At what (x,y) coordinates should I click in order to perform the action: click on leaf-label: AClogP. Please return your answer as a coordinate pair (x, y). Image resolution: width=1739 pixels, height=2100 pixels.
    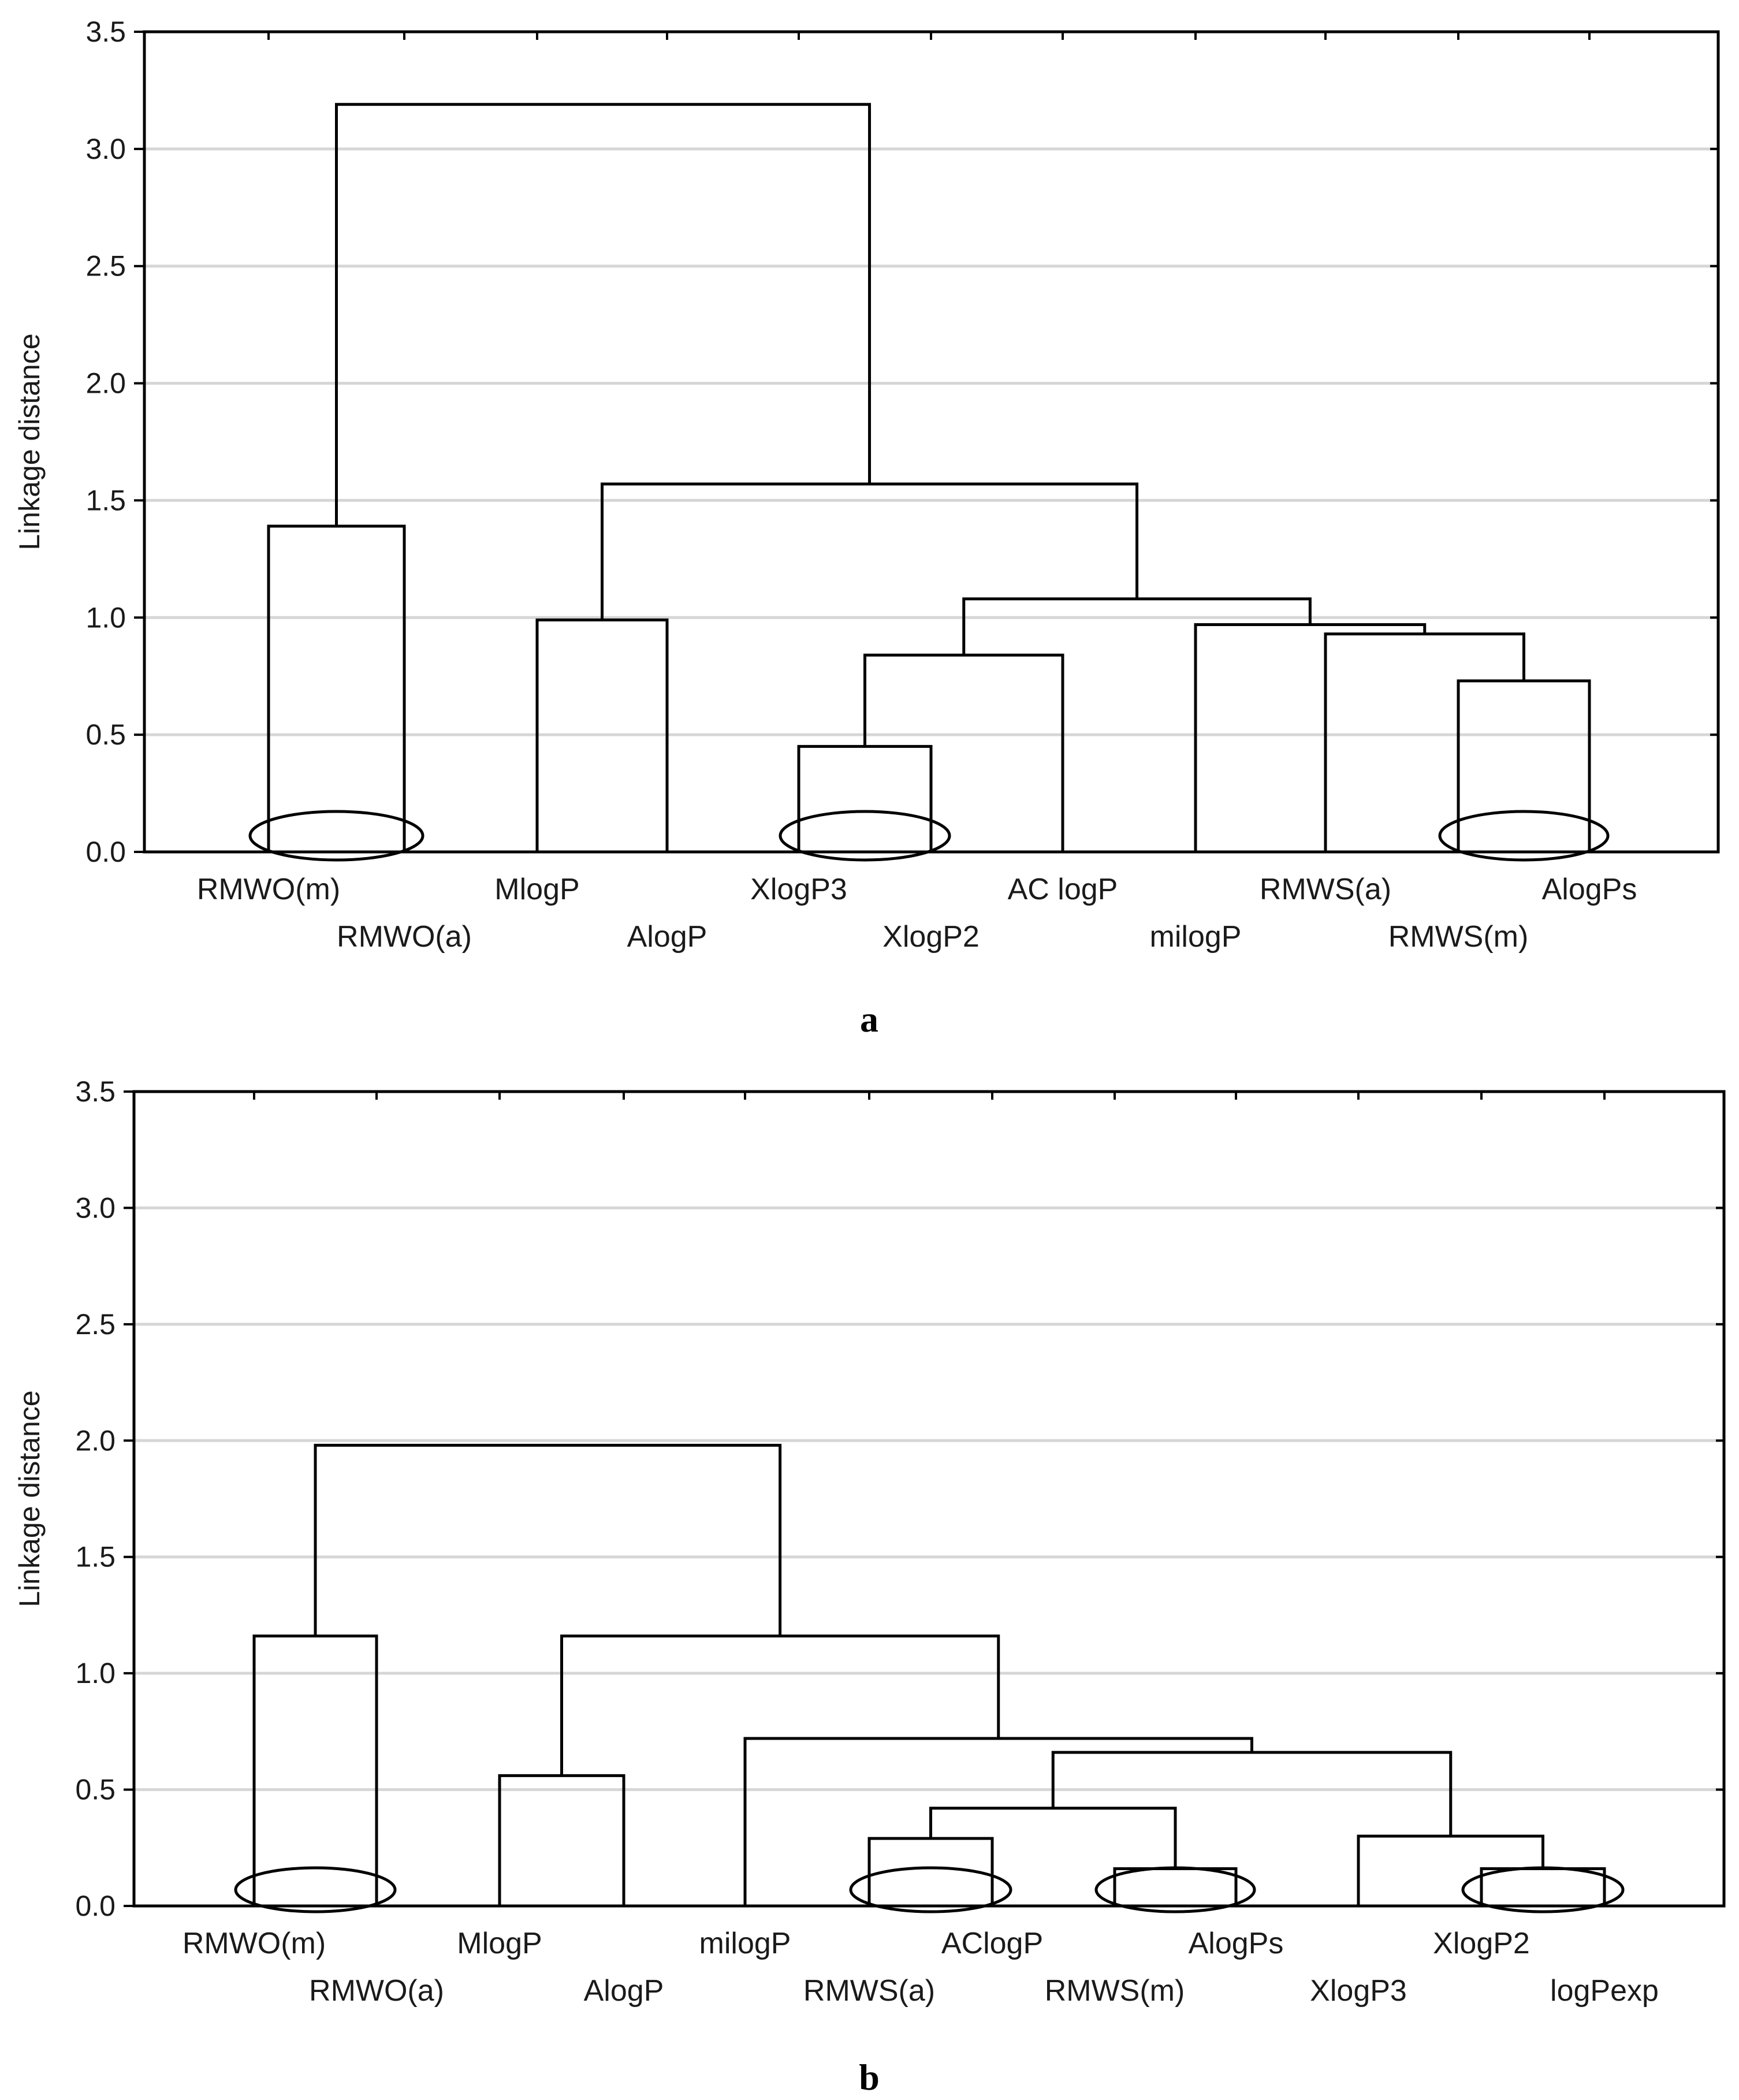
    Looking at the image, I should click on (992, 1944).